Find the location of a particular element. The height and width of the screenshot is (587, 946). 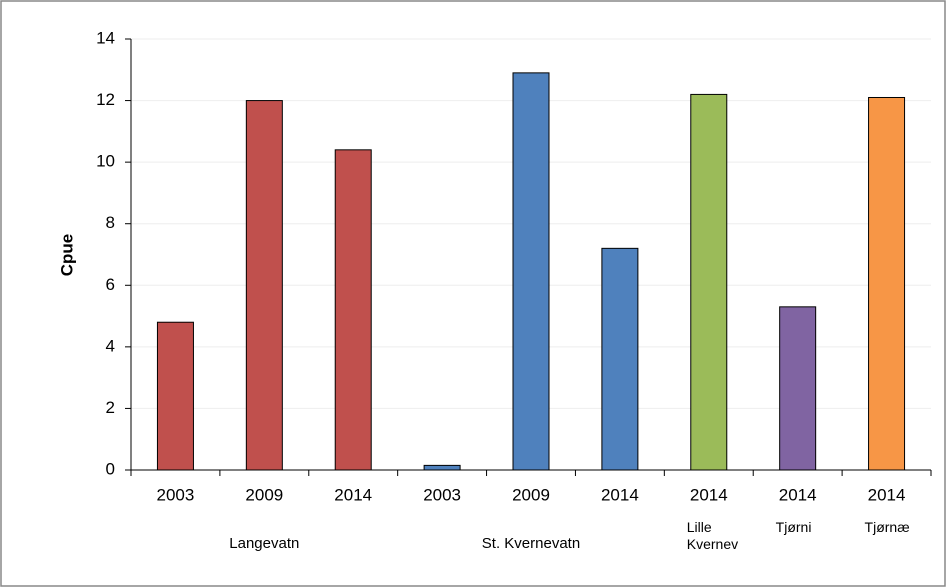

y-tick-label: 4 is located at coordinates (110, 345).